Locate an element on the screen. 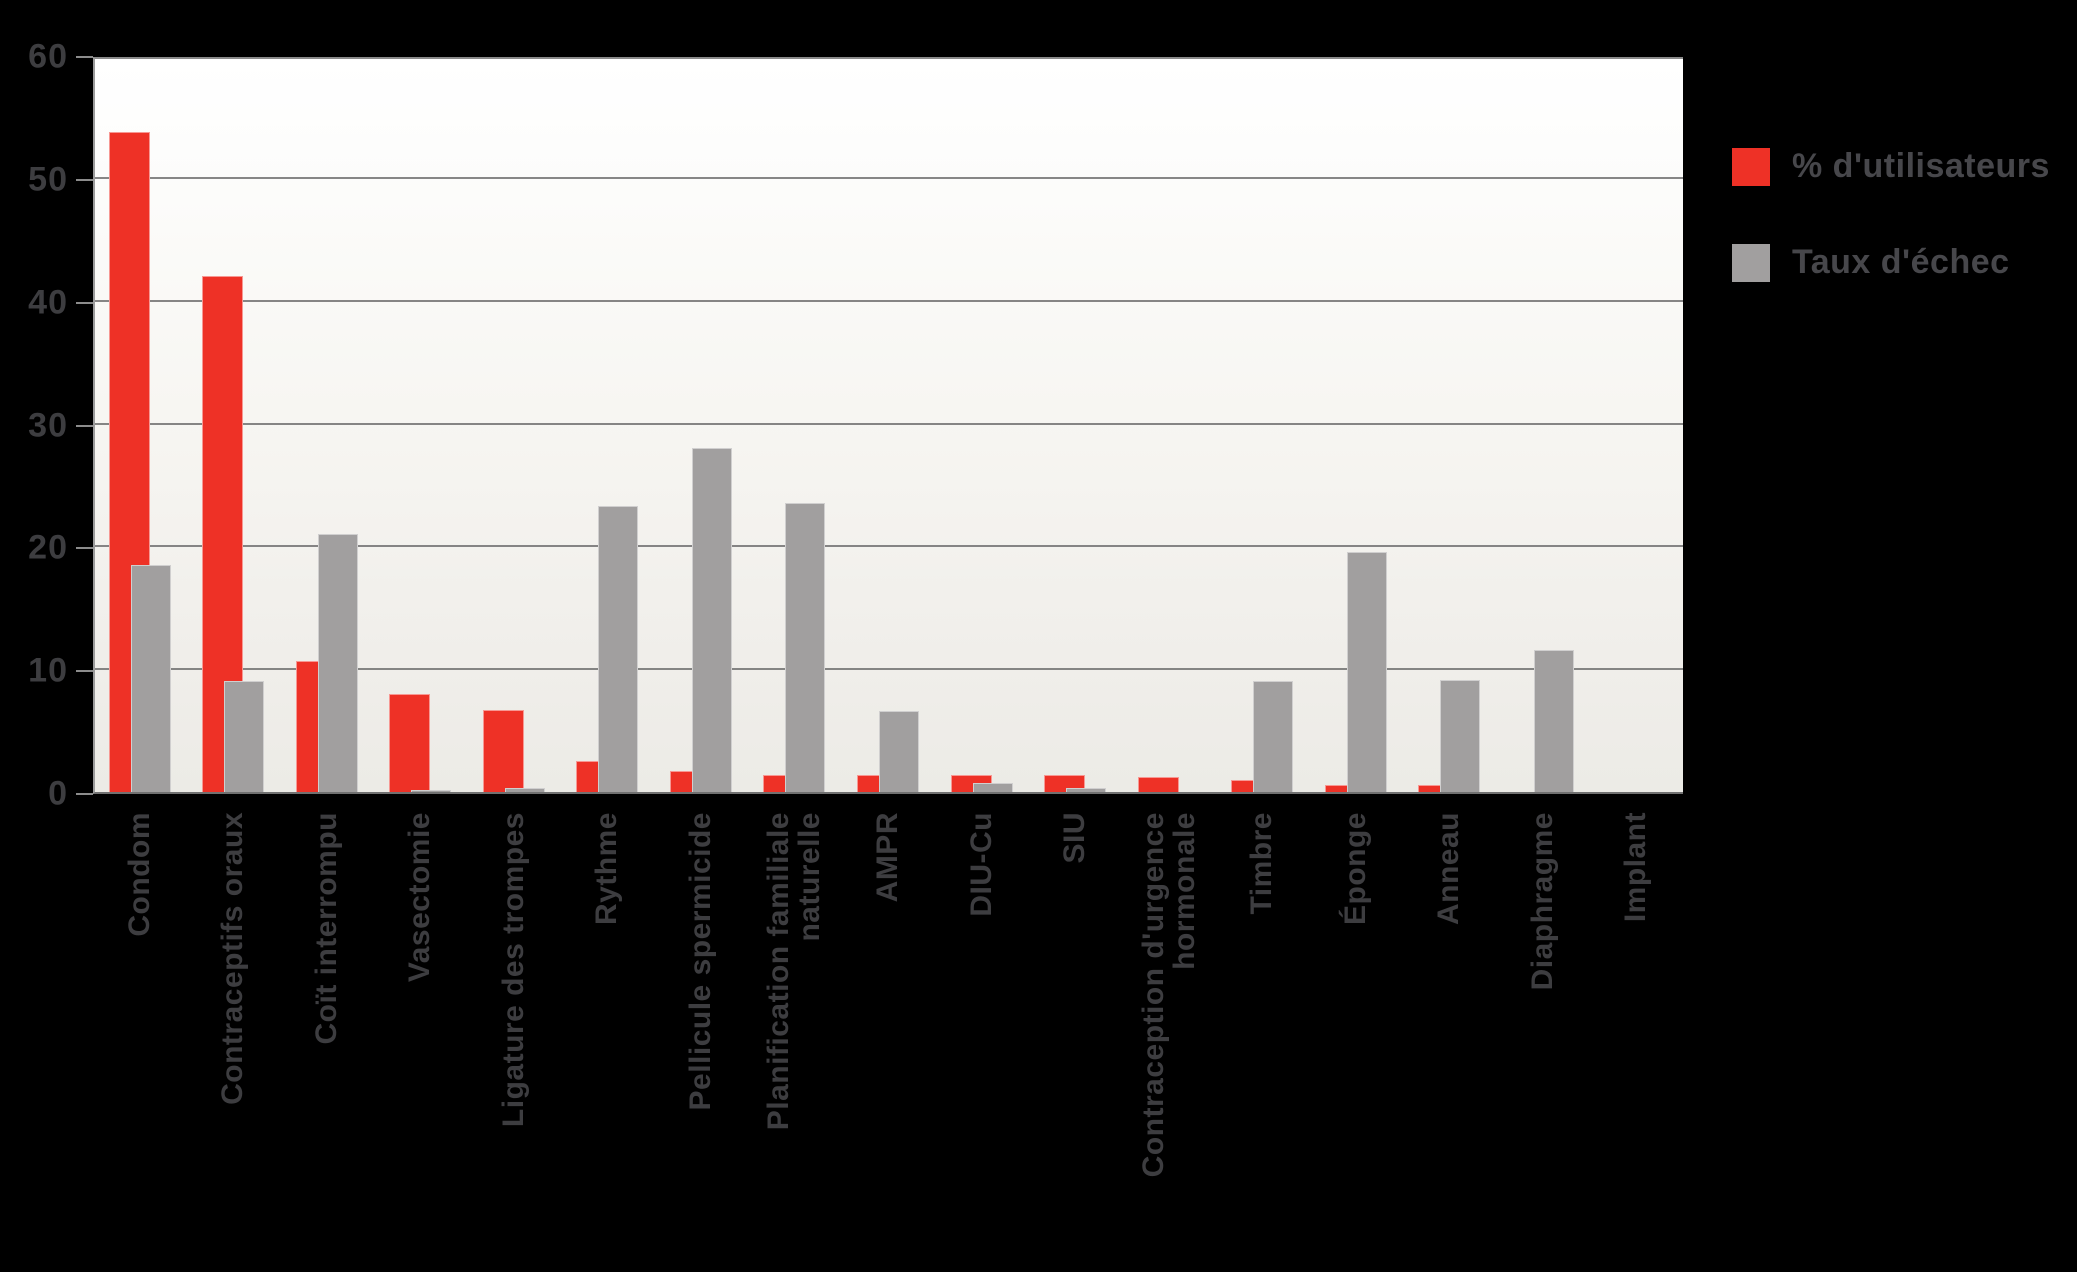  legend-item-failure: Taux d'échec is located at coordinates (1904, 262).